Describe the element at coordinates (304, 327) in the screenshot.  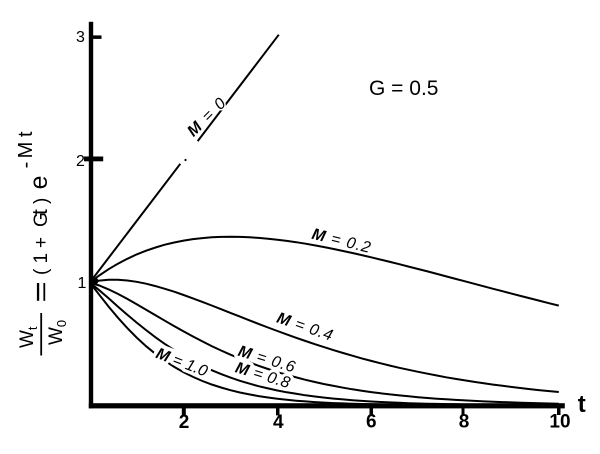
I see `svg-text: M = 0.4` at that location.